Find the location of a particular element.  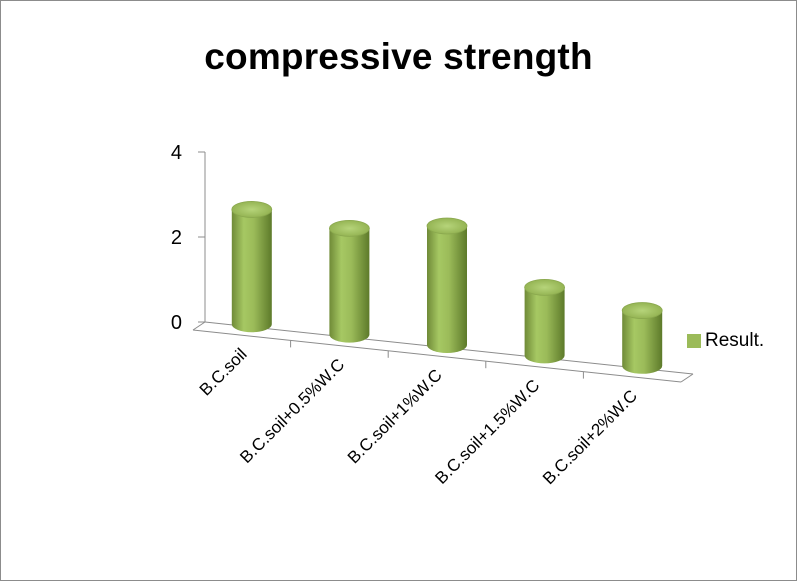

legend: Result. is located at coordinates (725, 341).